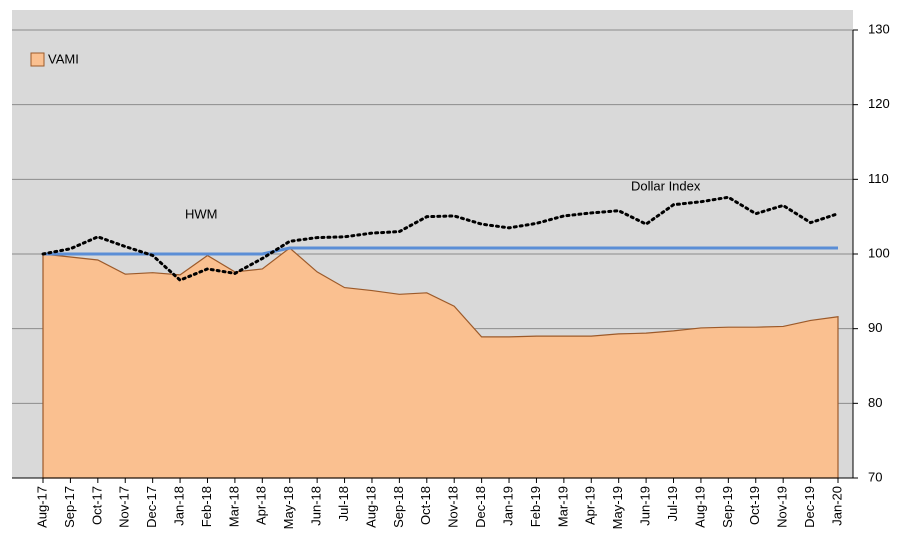 This screenshot has width=897, height=557. What do you see at coordinates (590, 505) in the screenshot?
I see `x-tick-label: Apr-19` at bounding box center [590, 505].